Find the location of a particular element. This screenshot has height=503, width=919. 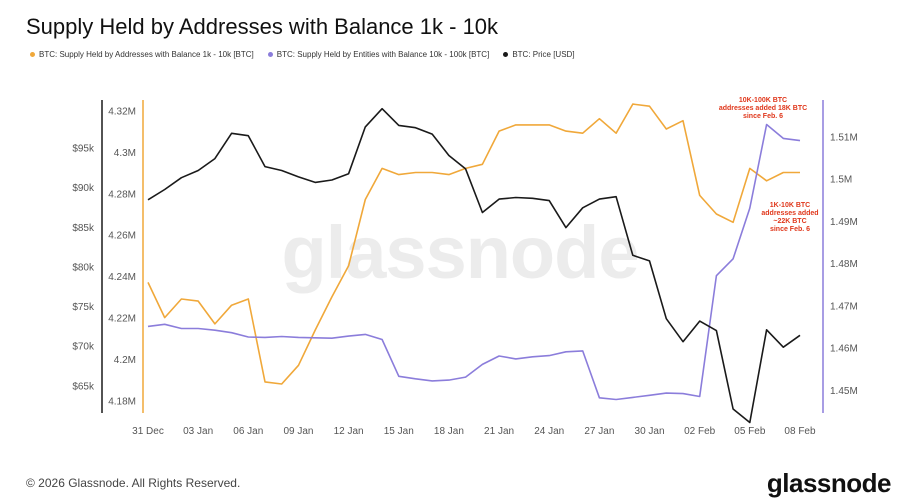

x-tick-label: 30 Jan is located at coordinates (650, 431).